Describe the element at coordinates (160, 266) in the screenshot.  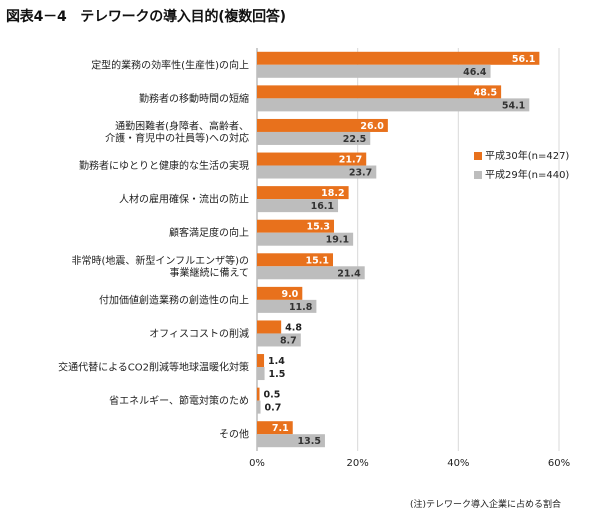
I see `category-label: 非常時(地震、新型インフルエンザ等)の事業継続に備えて` at that location.